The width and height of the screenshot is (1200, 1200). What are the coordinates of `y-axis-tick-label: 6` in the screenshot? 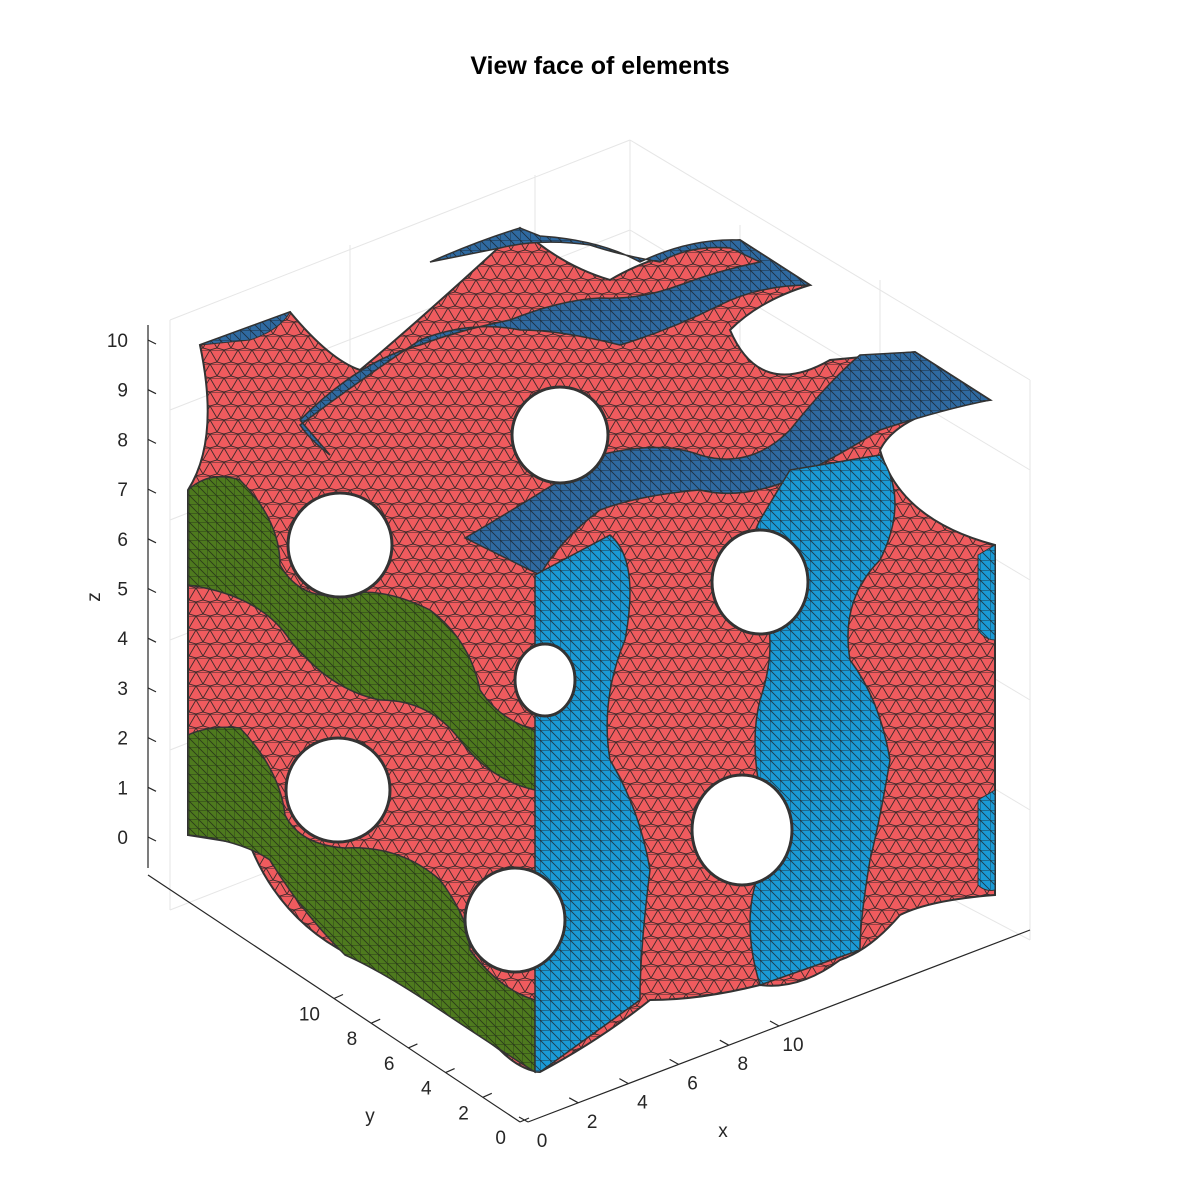 It's located at (389, 1064).